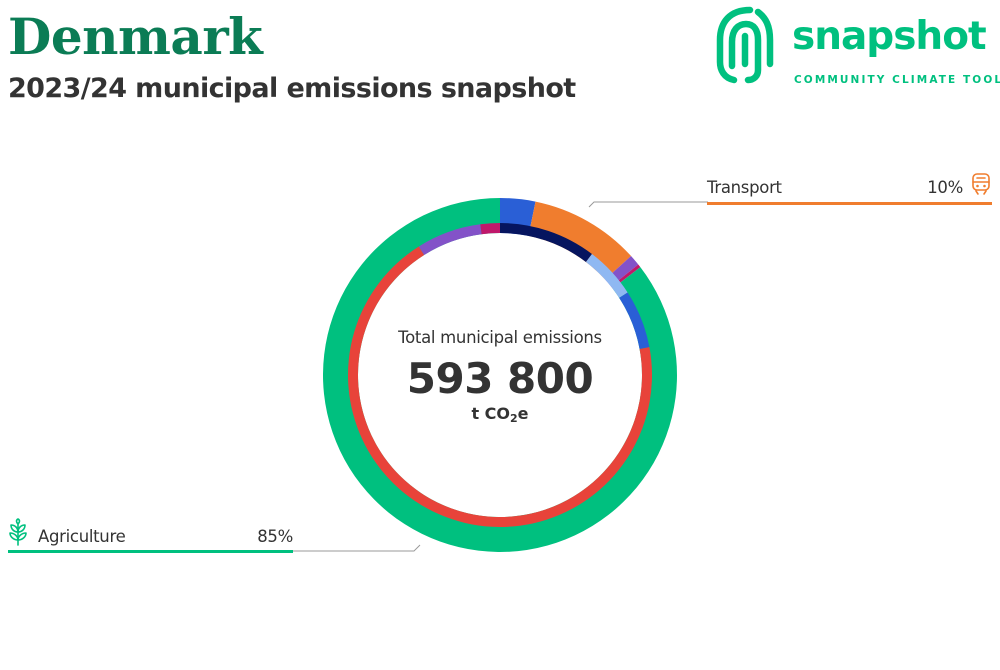 This screenshot has height=670, width=1000. Describe the element at coordinates (514, 418) in the screenshot. I see `unit-subscript: 2` at that location.